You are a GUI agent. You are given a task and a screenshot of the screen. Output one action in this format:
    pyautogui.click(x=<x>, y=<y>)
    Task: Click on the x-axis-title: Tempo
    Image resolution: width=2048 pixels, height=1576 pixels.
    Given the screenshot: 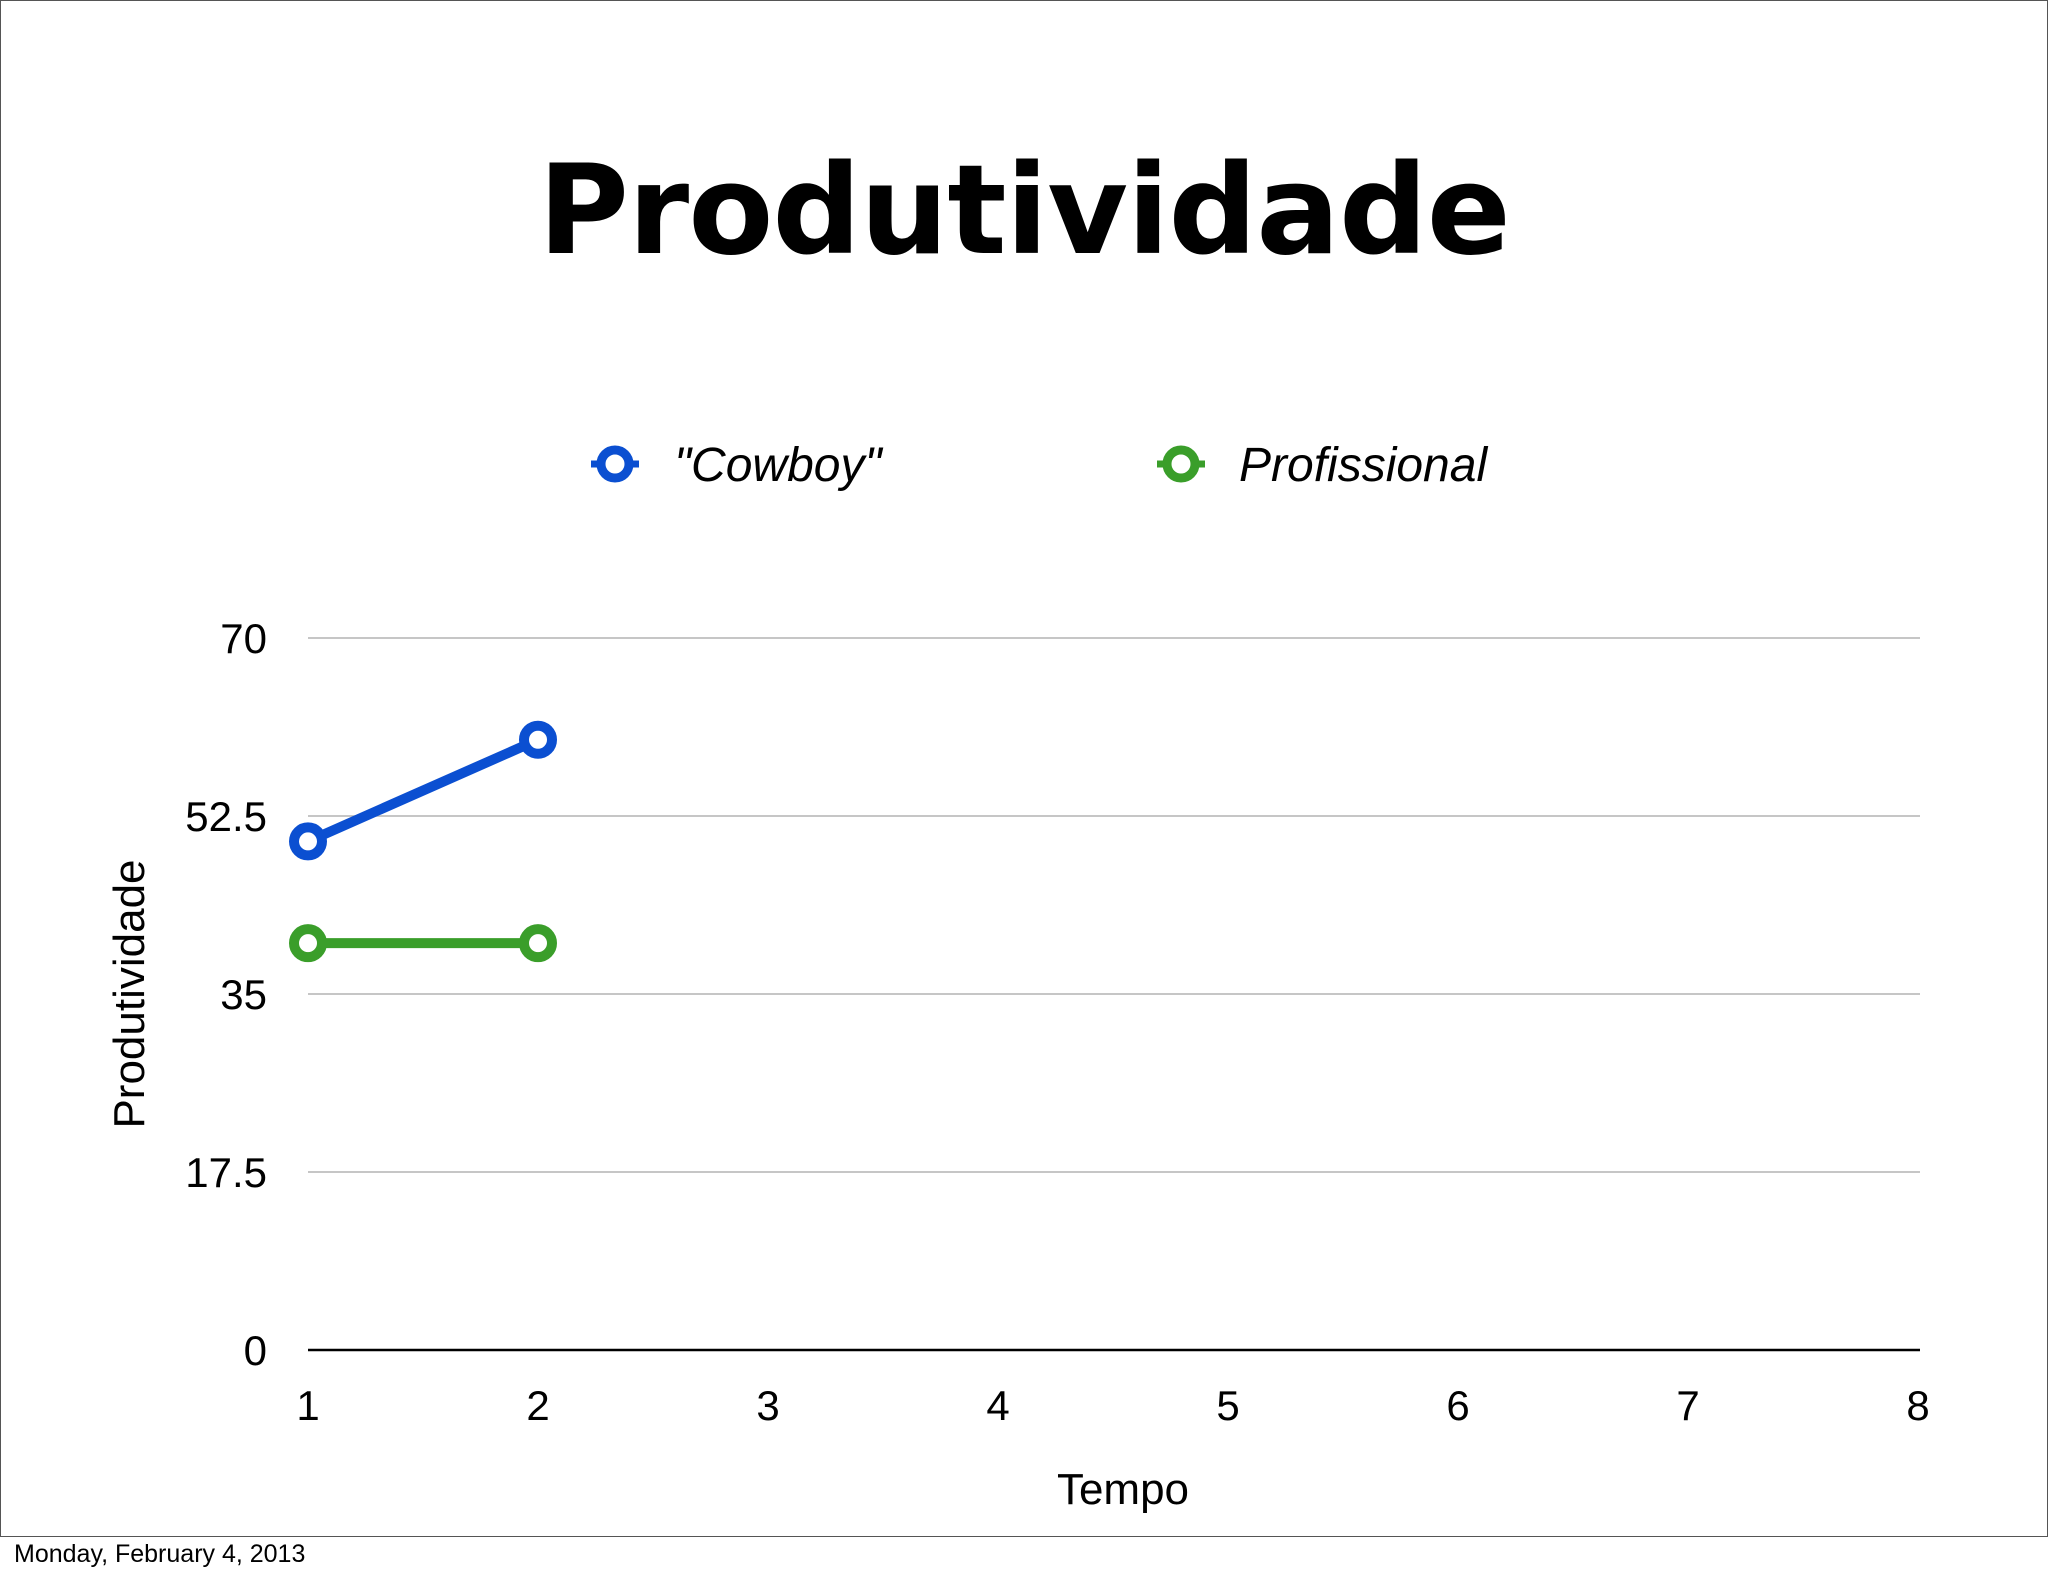 What is the action you would take?
    pyautogui.click(x=1123, y=1489)
    